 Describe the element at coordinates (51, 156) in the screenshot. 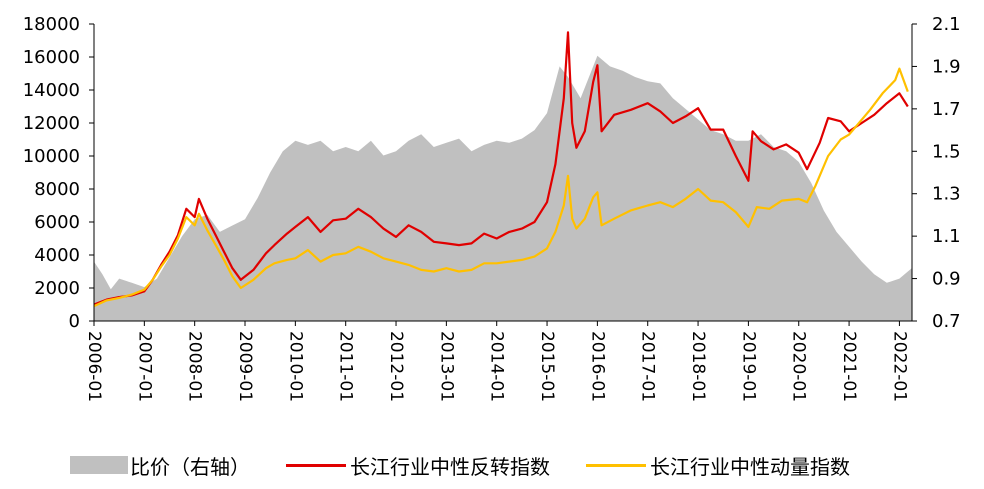

I see `y-left-tick-label: 10000` at that location.